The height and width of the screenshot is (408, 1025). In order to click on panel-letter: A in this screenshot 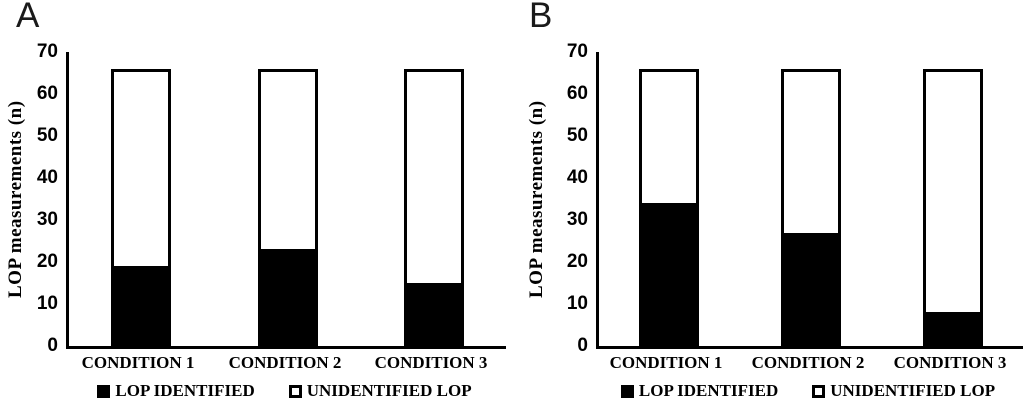, I will do `click(28, 17)`.